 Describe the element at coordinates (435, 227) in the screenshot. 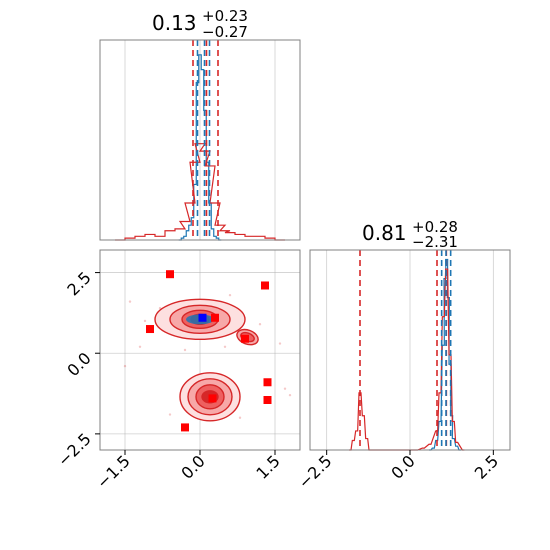

I see `title-param2-sup: +0.28` at that location.